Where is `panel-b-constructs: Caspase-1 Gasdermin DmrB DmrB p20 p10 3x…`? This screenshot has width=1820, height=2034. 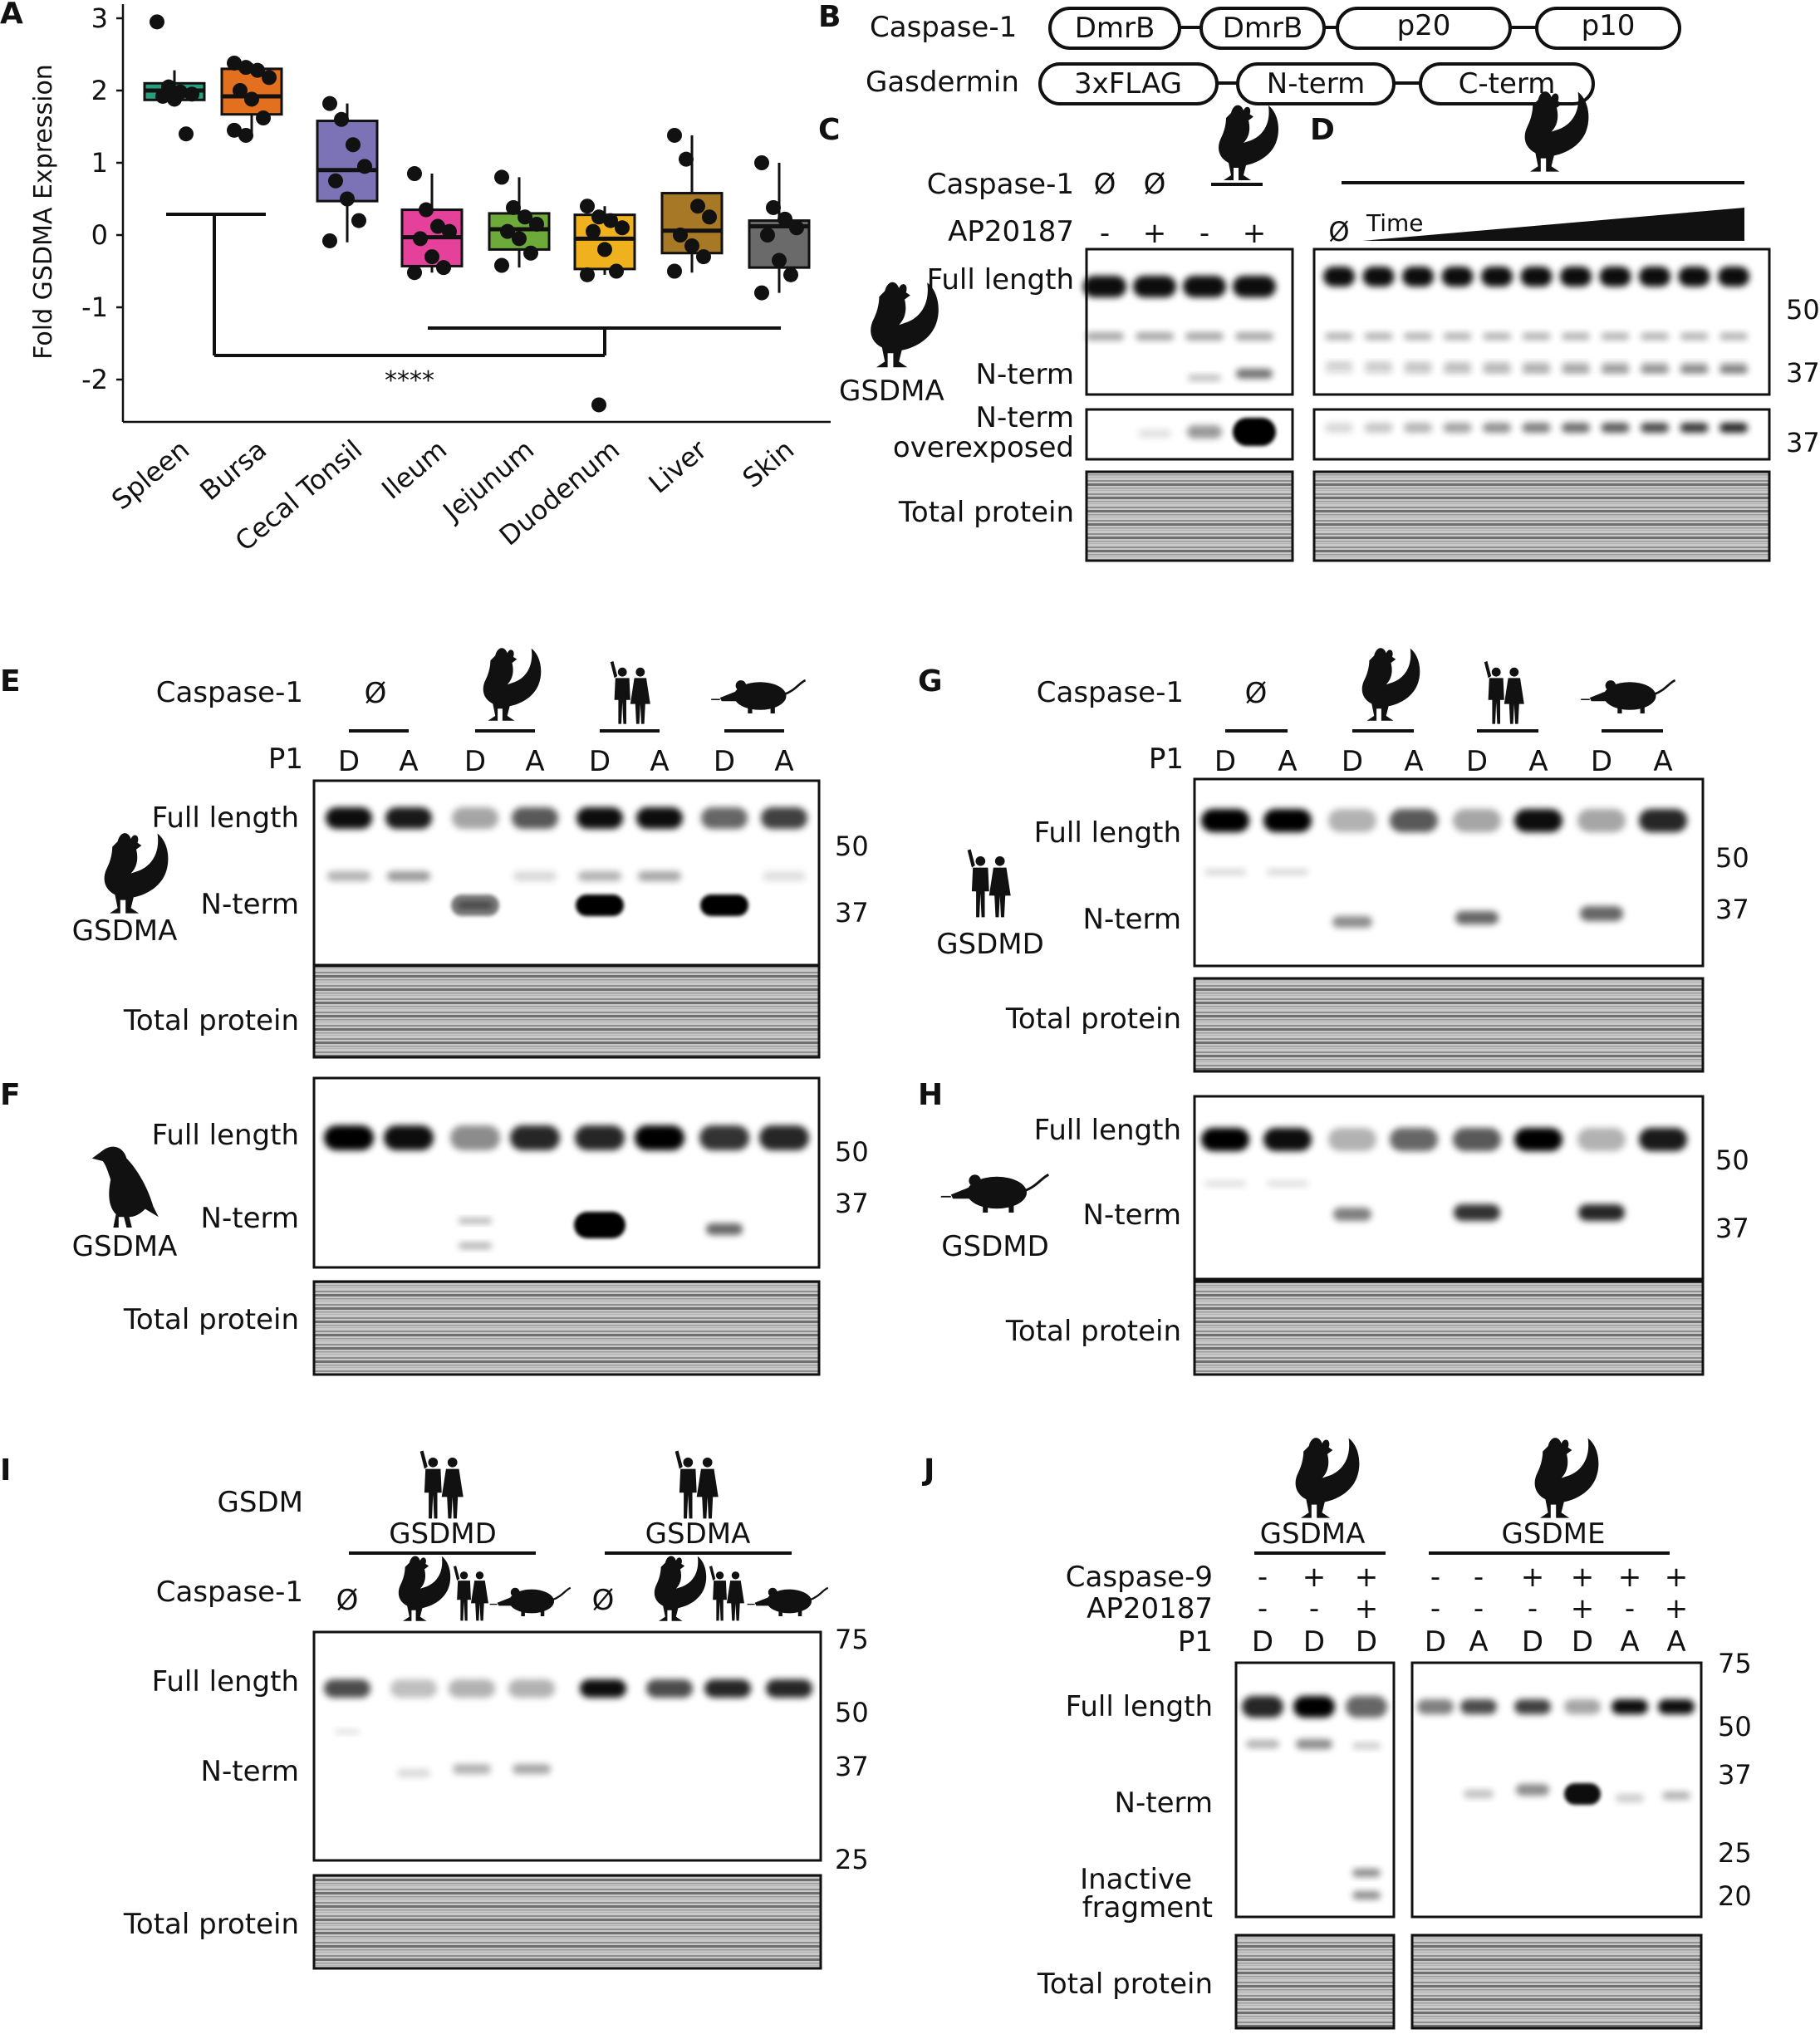 panel-b-constructs: Caspase-1 Gasdermin DmrB DmrB p20 p10 3x… is located at coordinates (1273, 56).